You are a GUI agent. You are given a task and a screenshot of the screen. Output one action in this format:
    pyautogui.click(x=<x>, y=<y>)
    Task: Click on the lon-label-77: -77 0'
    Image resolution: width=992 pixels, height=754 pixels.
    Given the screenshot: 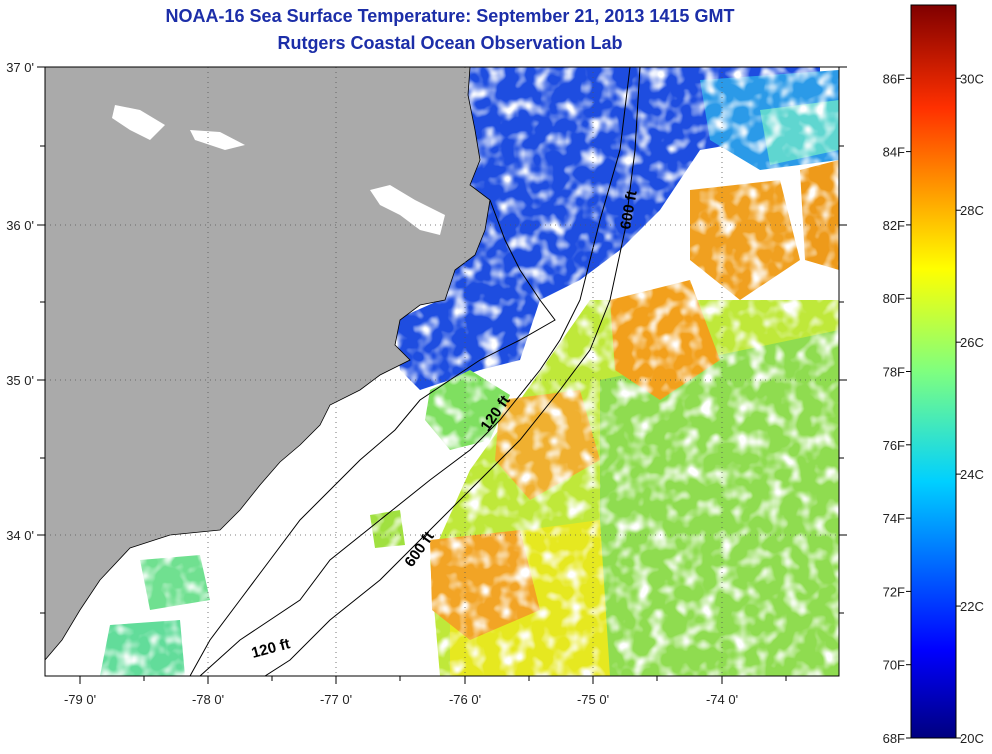 What is the action you would take?
    pyautogui.click(x=336, y=699)
    